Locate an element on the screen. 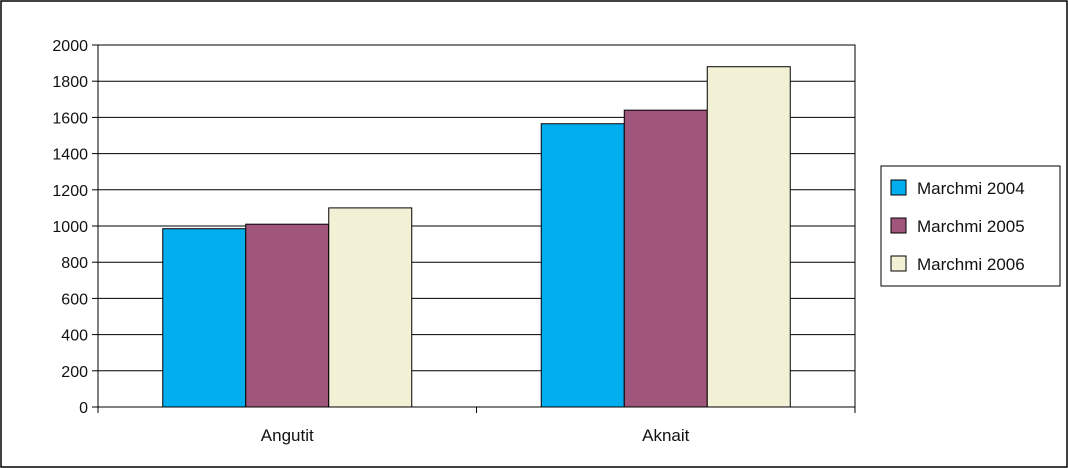  y-tick-labels: 0 200 400 600 800 1000 1200 1400 1600 1800 2000 is located at coordinates (70, 227).